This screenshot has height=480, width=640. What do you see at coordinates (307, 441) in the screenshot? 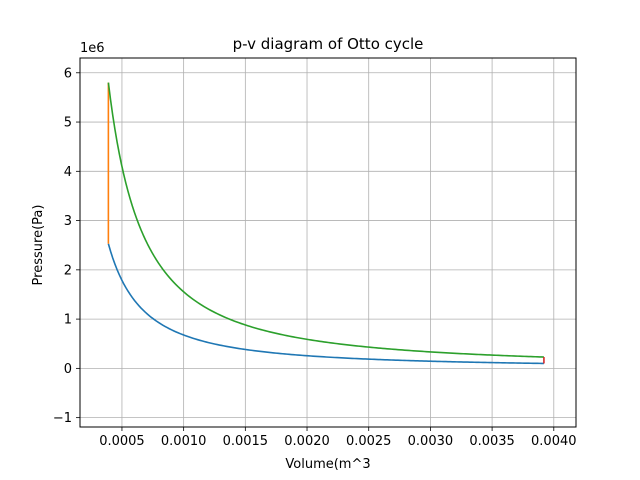
I see `x-tick-label: 0.0020` at bounding box center [307, 441].